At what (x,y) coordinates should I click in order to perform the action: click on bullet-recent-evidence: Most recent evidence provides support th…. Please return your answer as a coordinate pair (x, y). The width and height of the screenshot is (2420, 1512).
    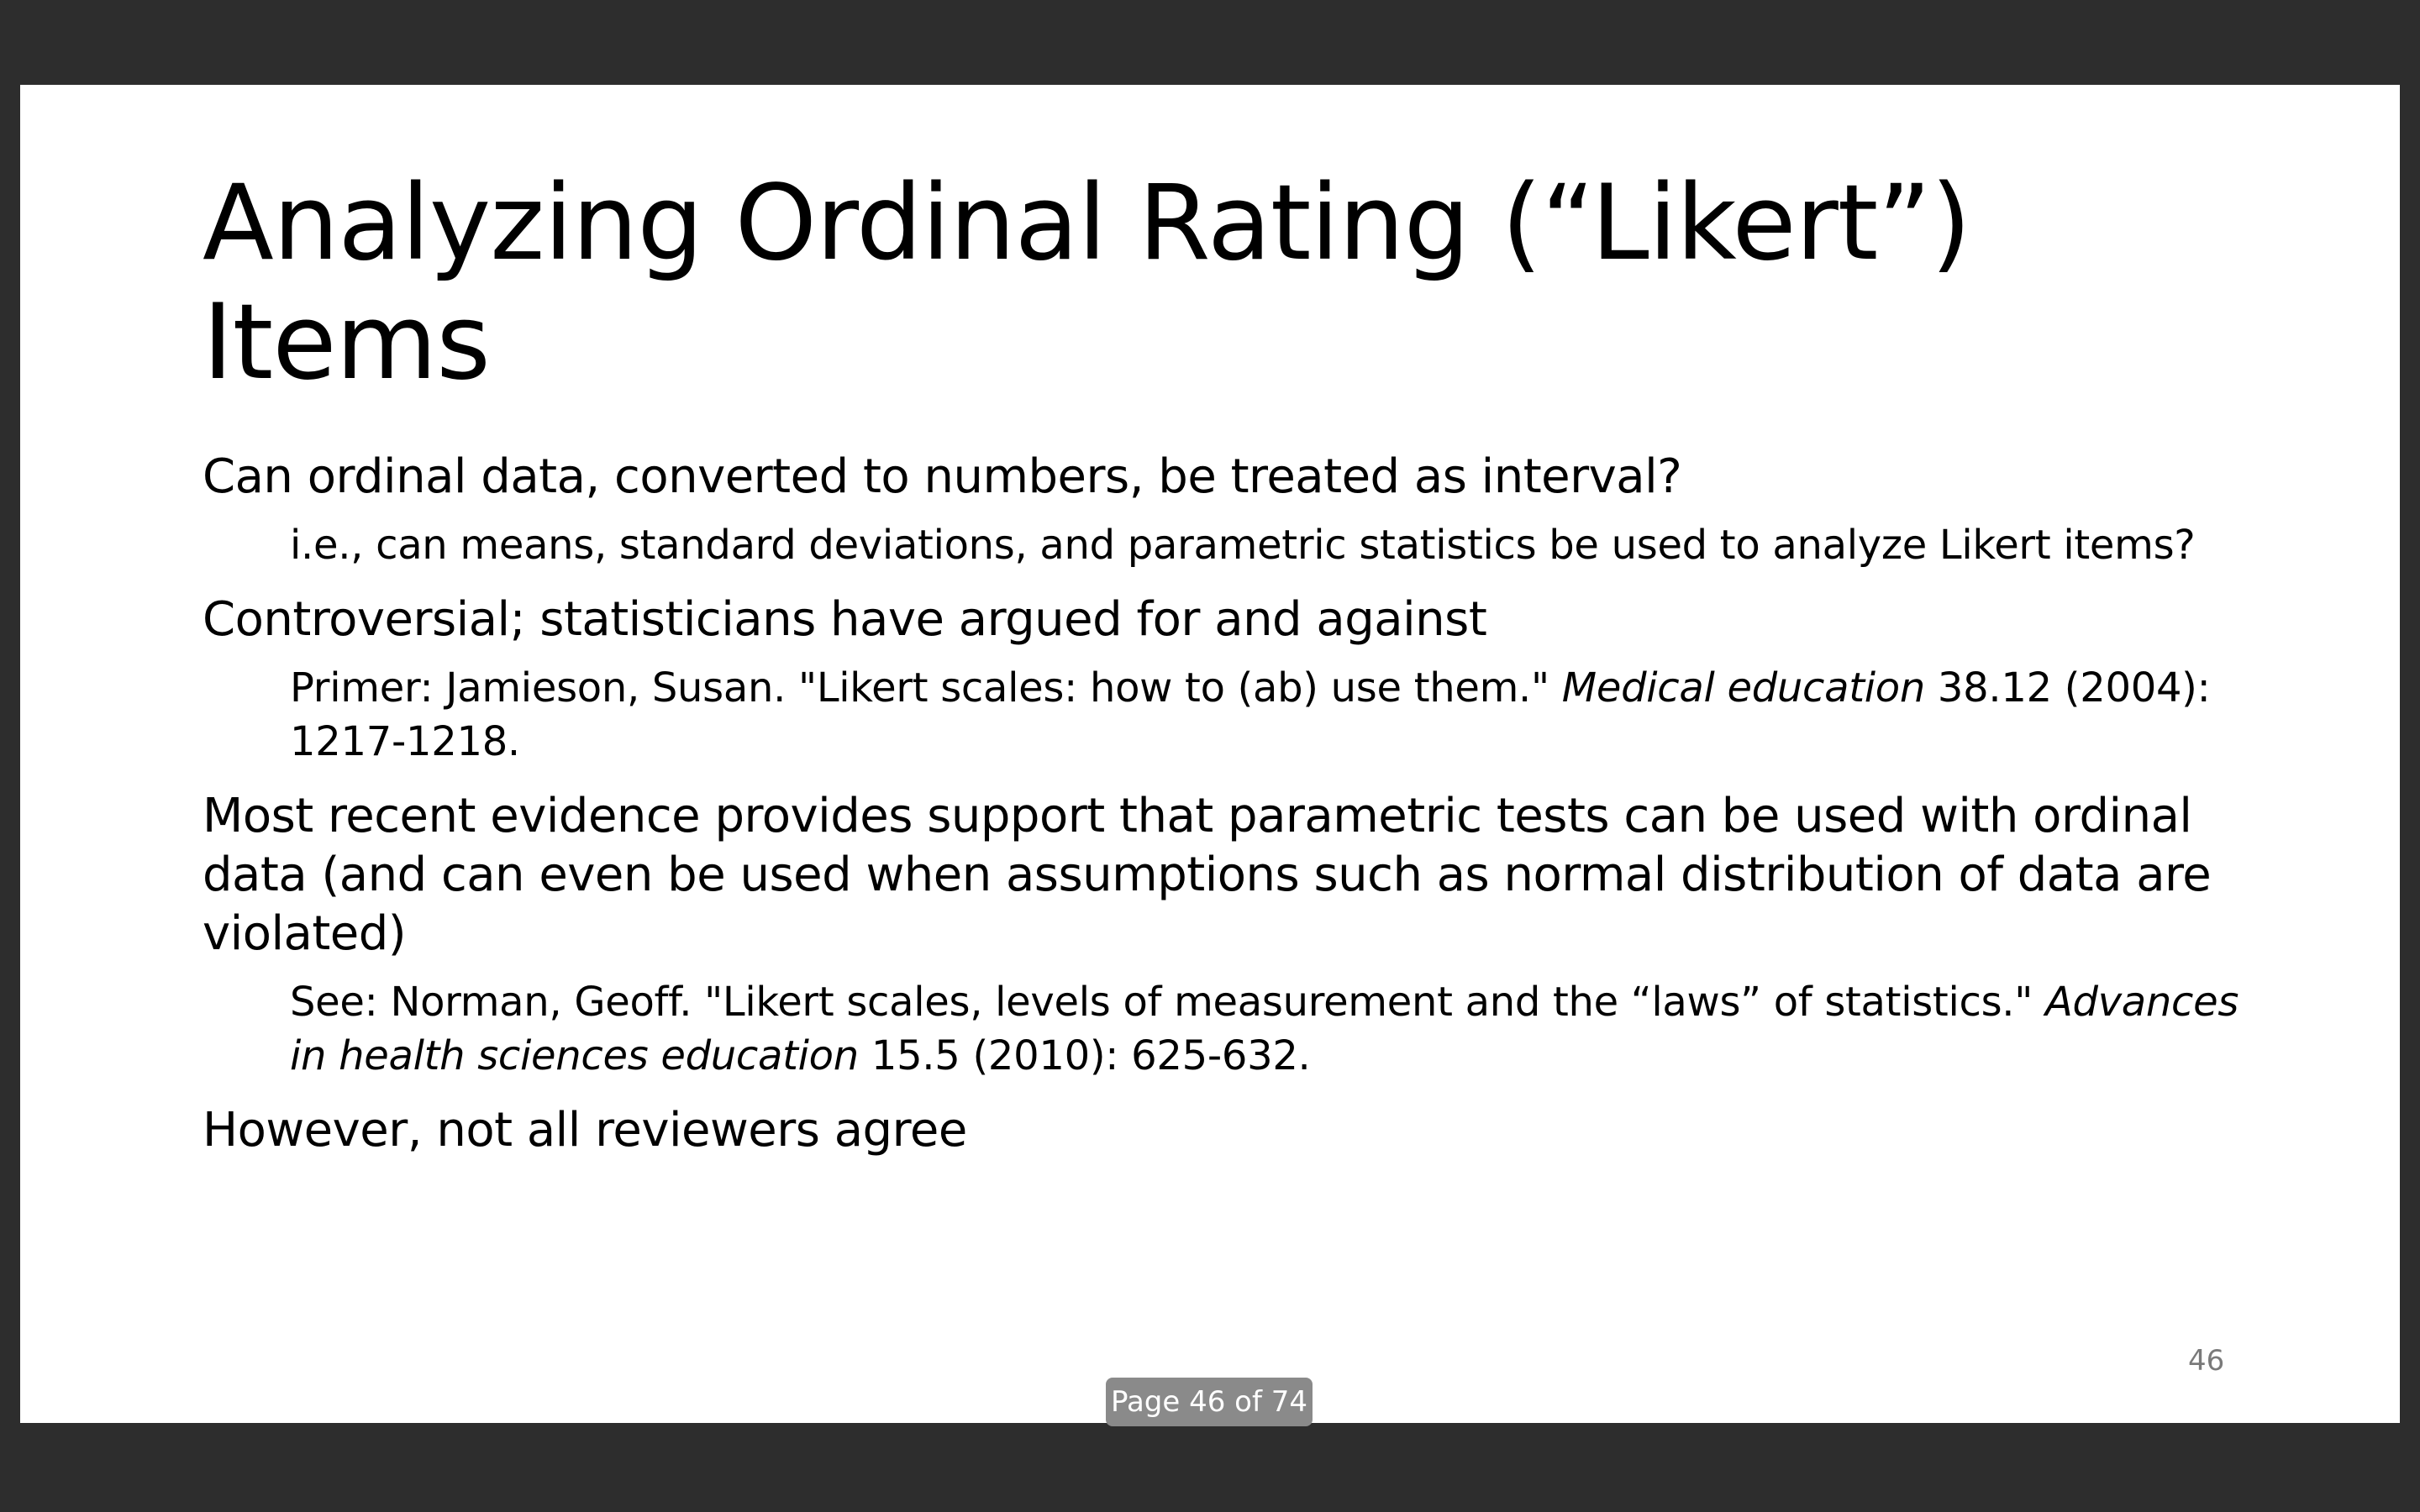
    Looking at the image, I should click on (1207, 875).